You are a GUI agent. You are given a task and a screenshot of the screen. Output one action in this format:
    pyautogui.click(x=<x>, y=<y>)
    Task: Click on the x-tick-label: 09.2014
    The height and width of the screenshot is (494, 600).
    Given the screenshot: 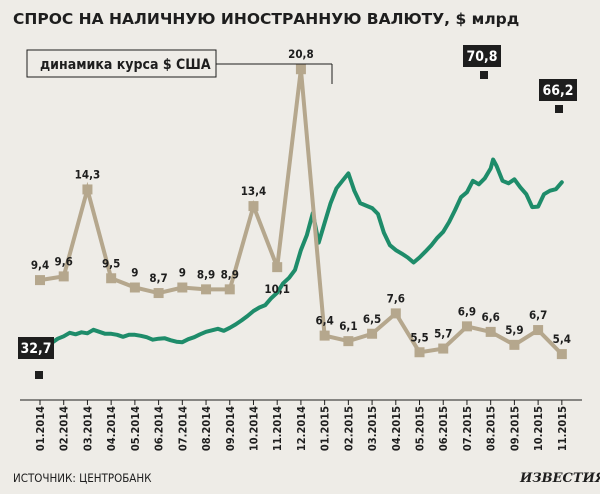 What is the action you would take?
    pyautogui.click(x=230, y=428)
    